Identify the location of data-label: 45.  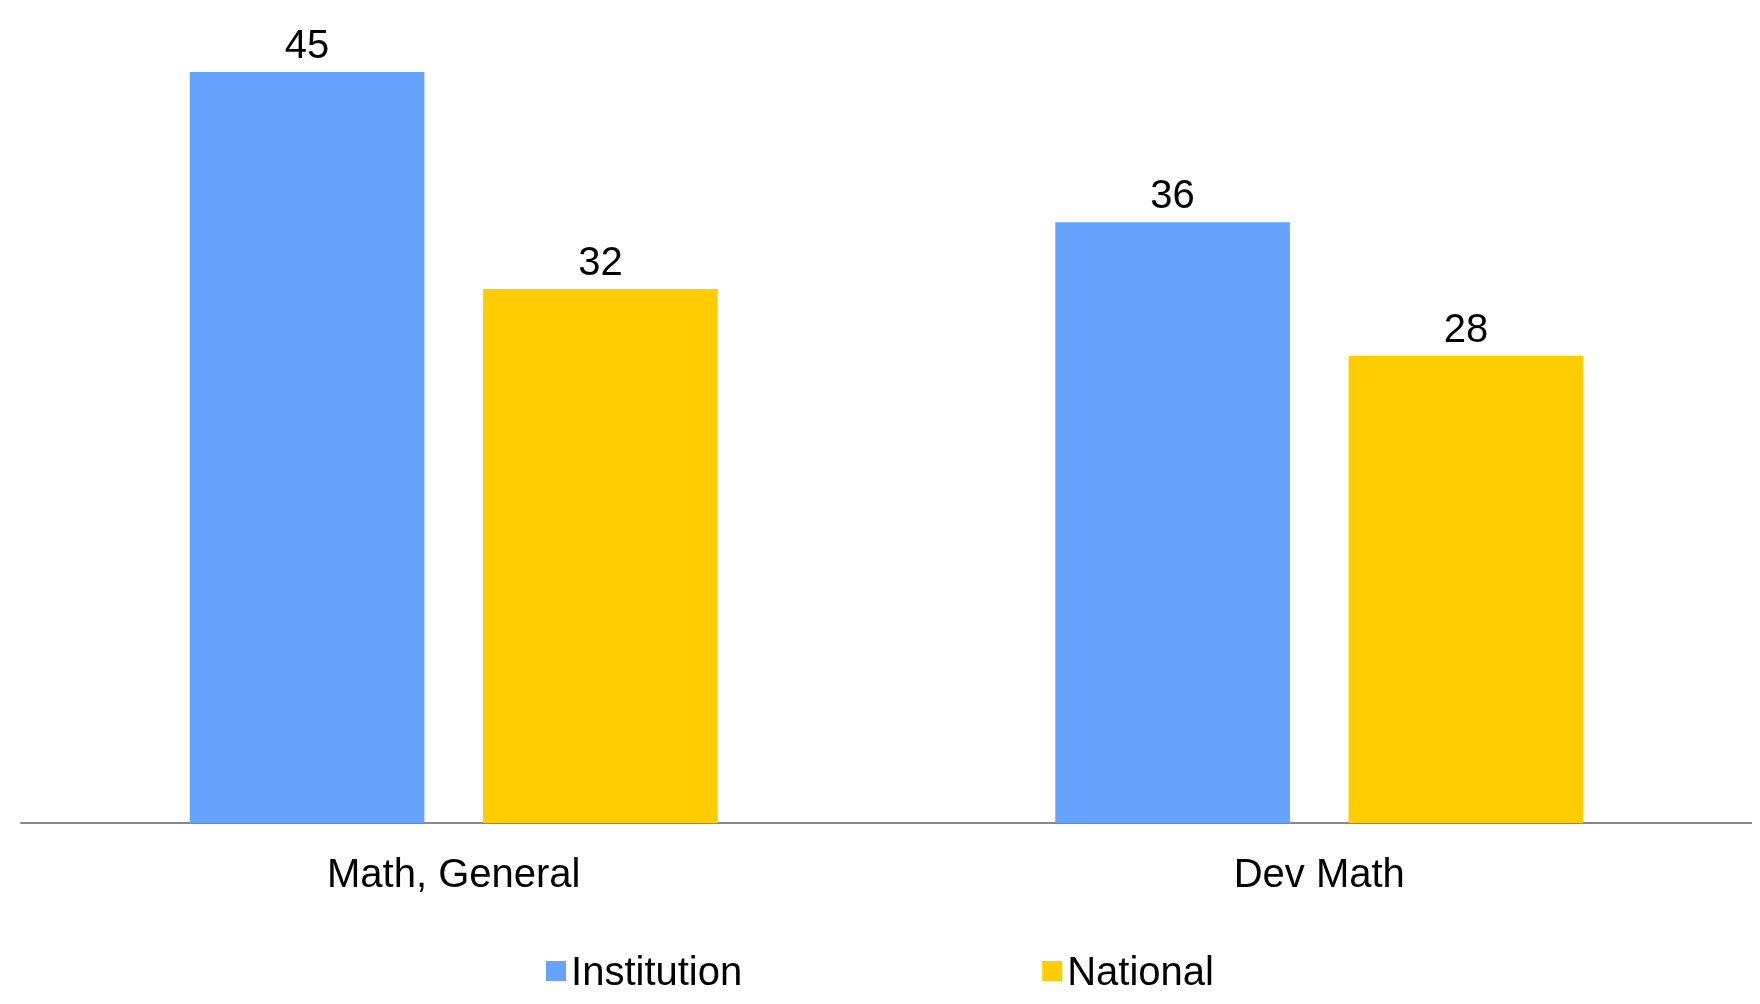
(307, 44).